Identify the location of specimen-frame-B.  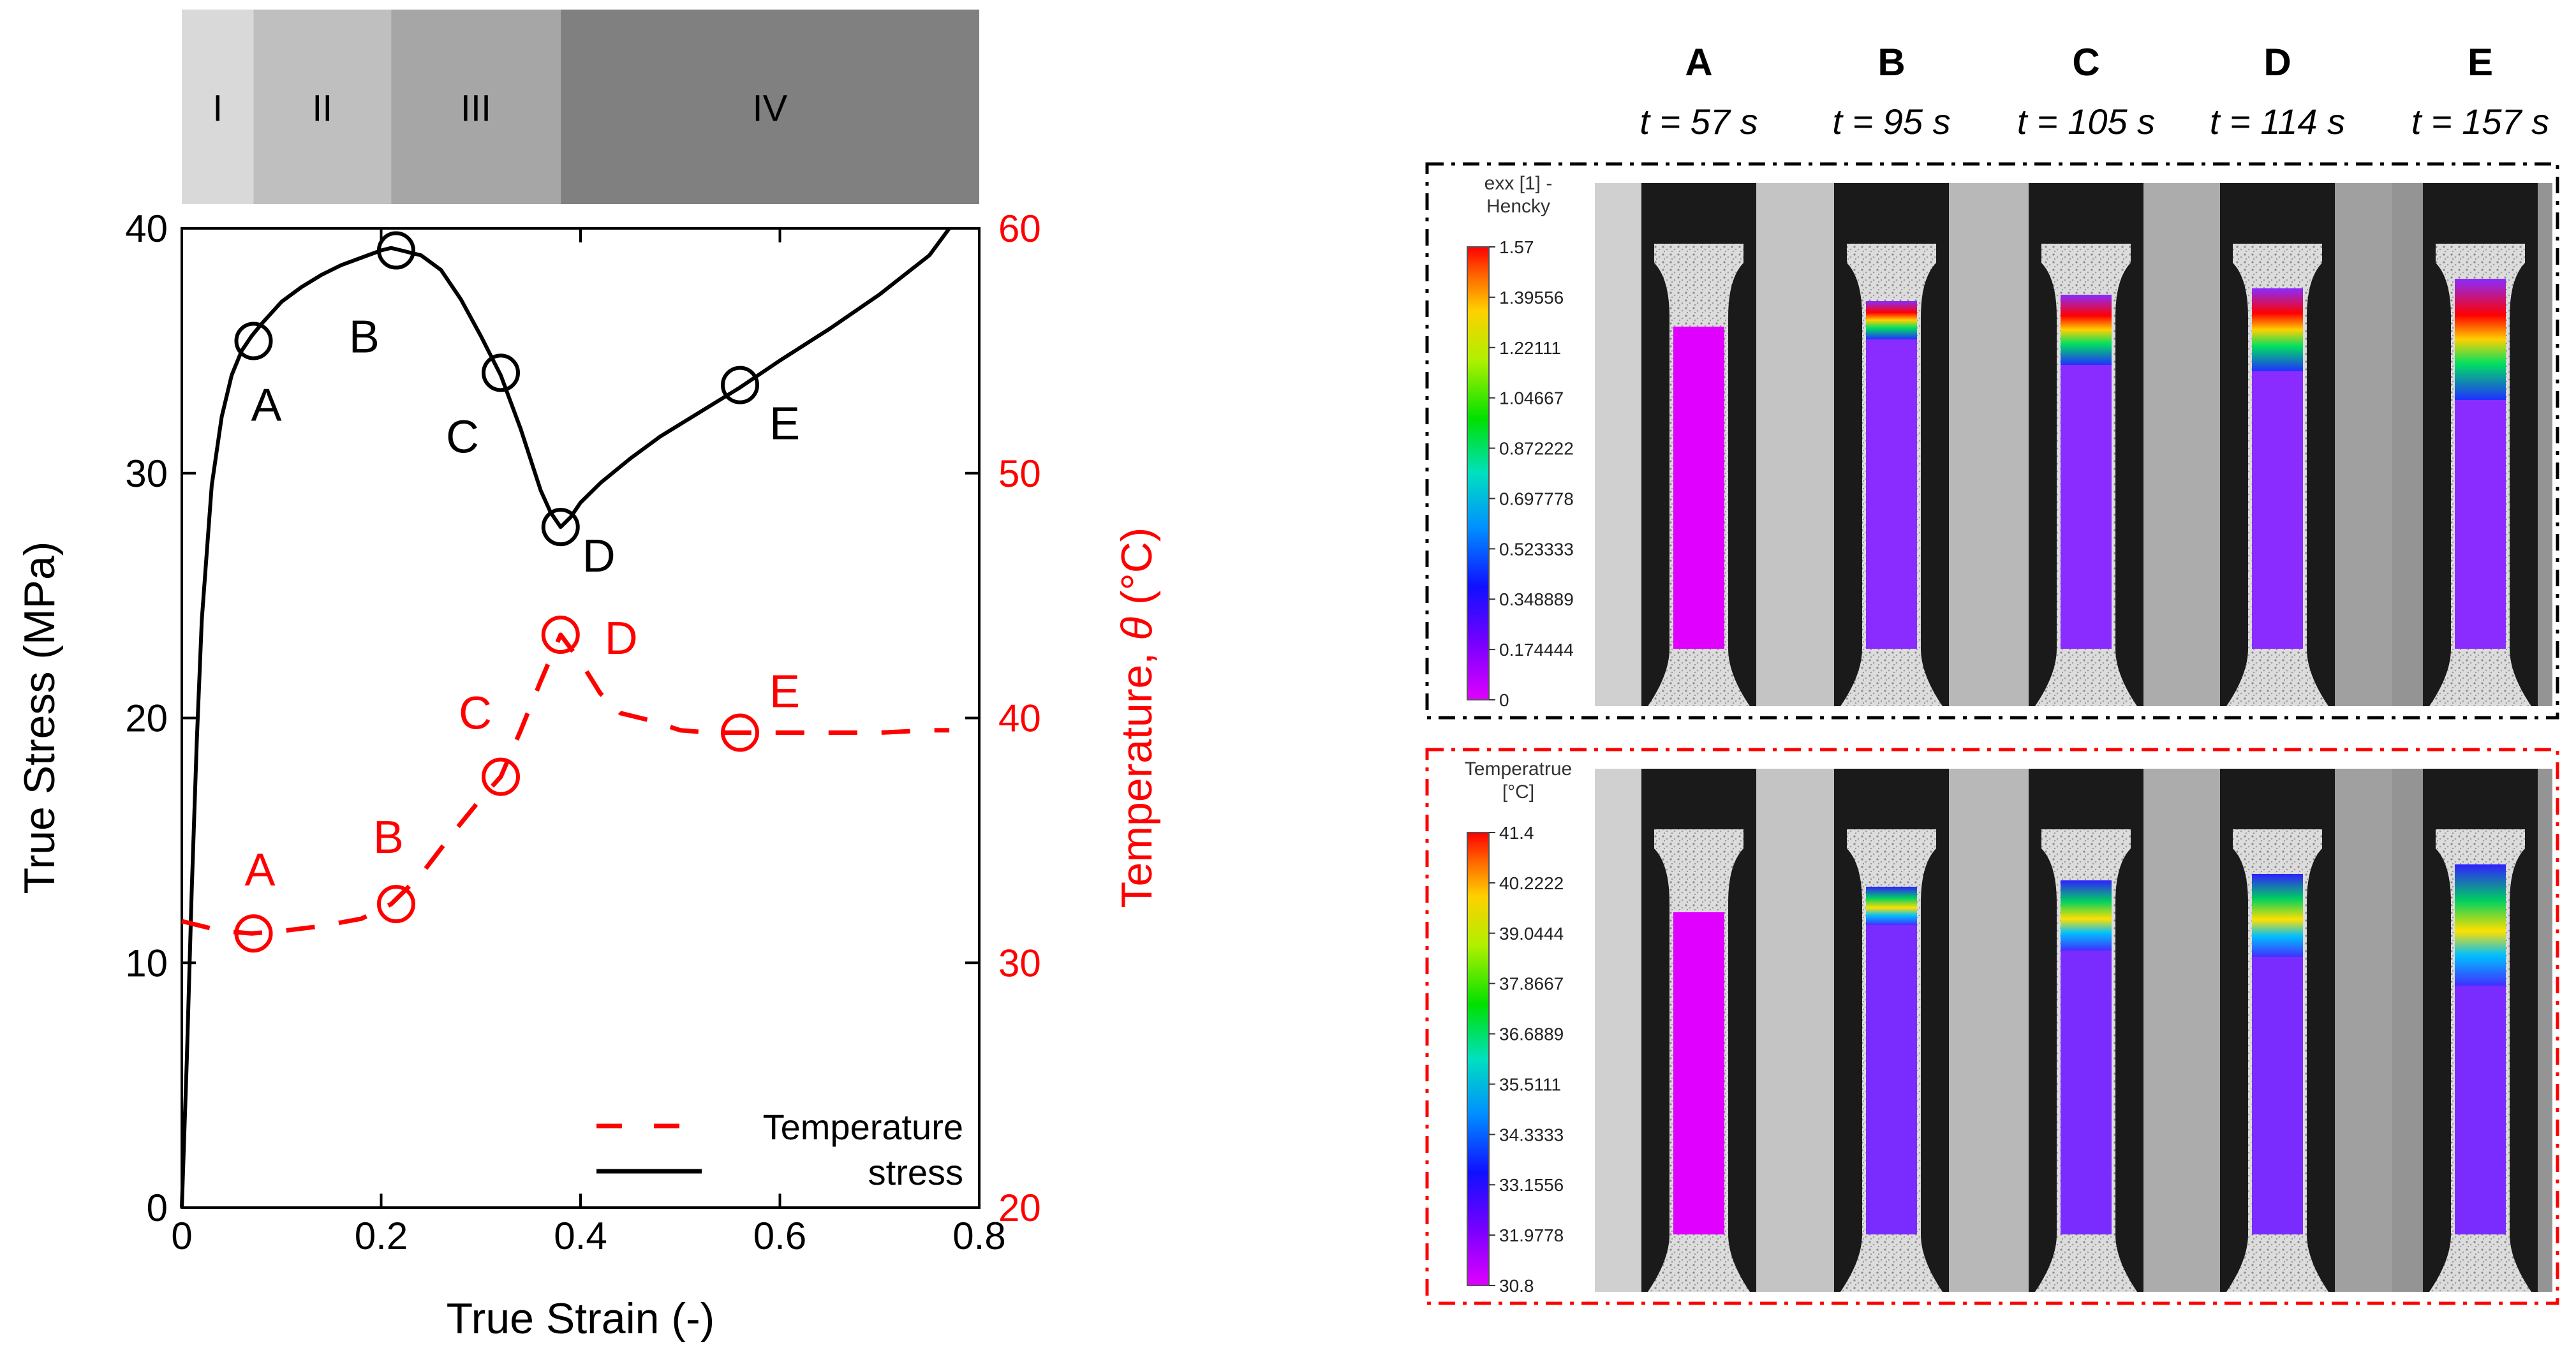
(1891, 1030).